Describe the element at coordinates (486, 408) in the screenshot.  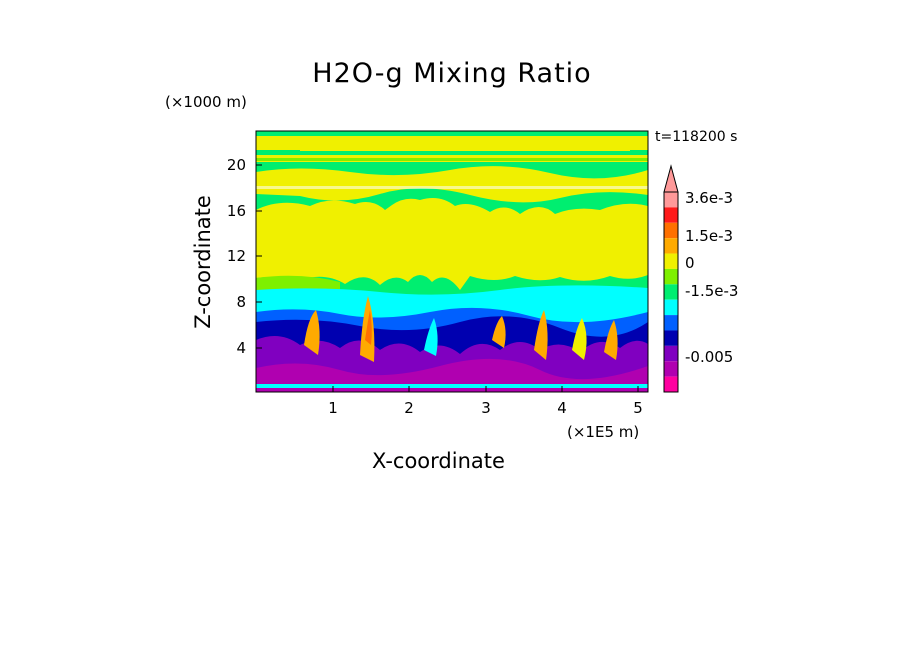
I see `x-tick-label: 3` at that location.